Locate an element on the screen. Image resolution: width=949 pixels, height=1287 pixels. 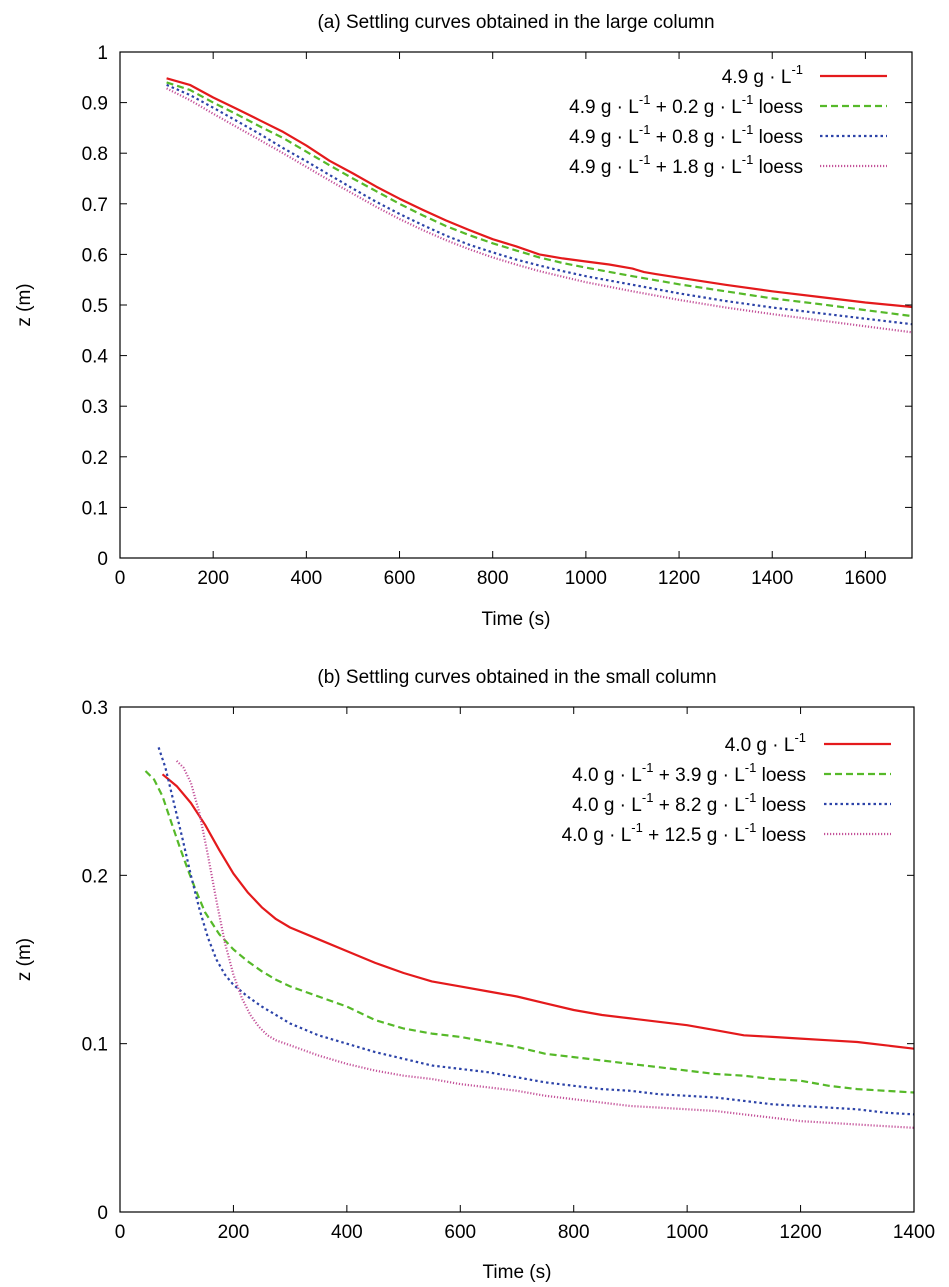
legend-text-part: + 1.8 g · L is located at coordinates (695, 167).